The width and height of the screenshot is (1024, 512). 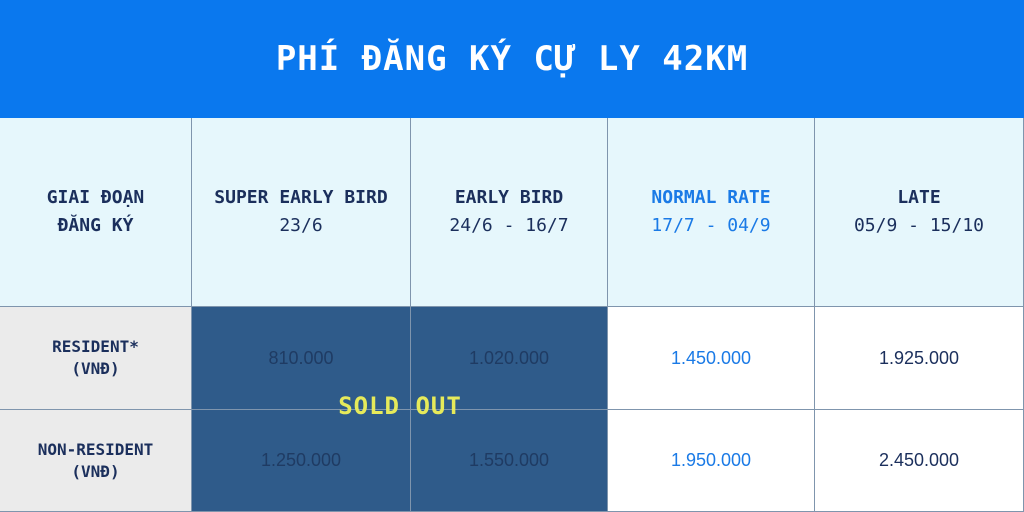 What do you see at coordinates (301, 225) in the screenshot?
I see `column-dates: 23/6` at bounding box center [301, 225].